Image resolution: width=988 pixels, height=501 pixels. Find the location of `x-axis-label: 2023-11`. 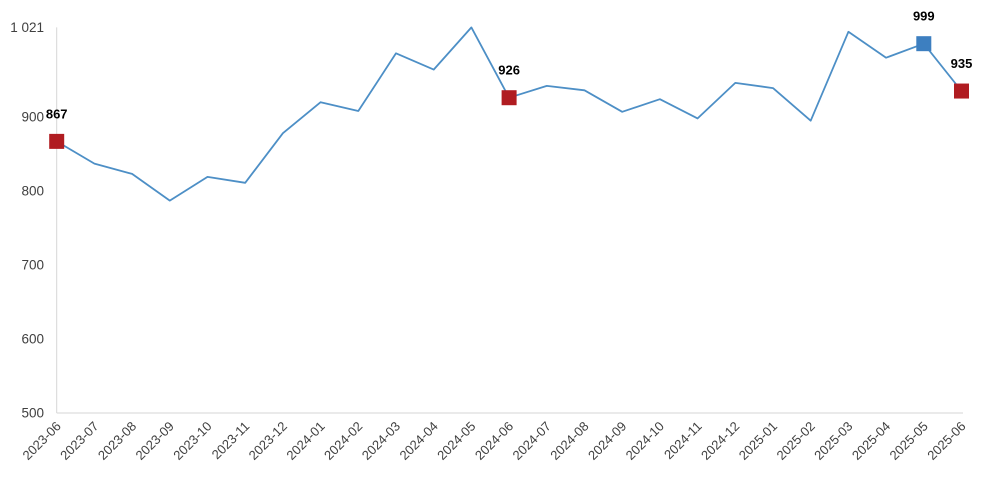

x-axis-label: 2023-11 is located at coordinates (231, 441).